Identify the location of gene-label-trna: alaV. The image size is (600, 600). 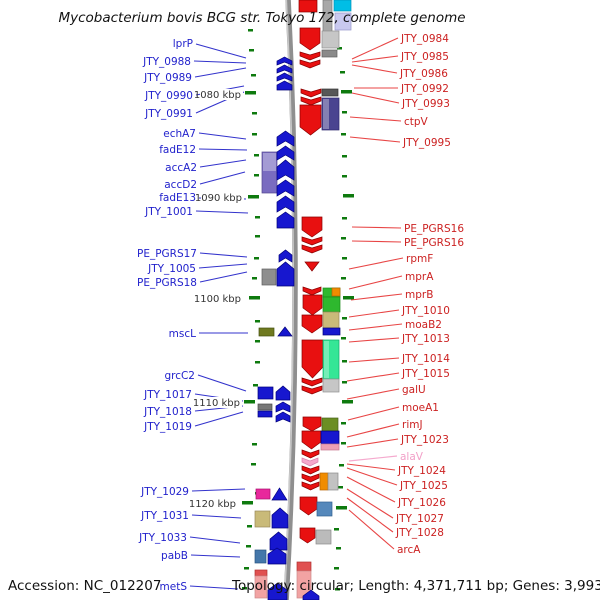
(412, 457).